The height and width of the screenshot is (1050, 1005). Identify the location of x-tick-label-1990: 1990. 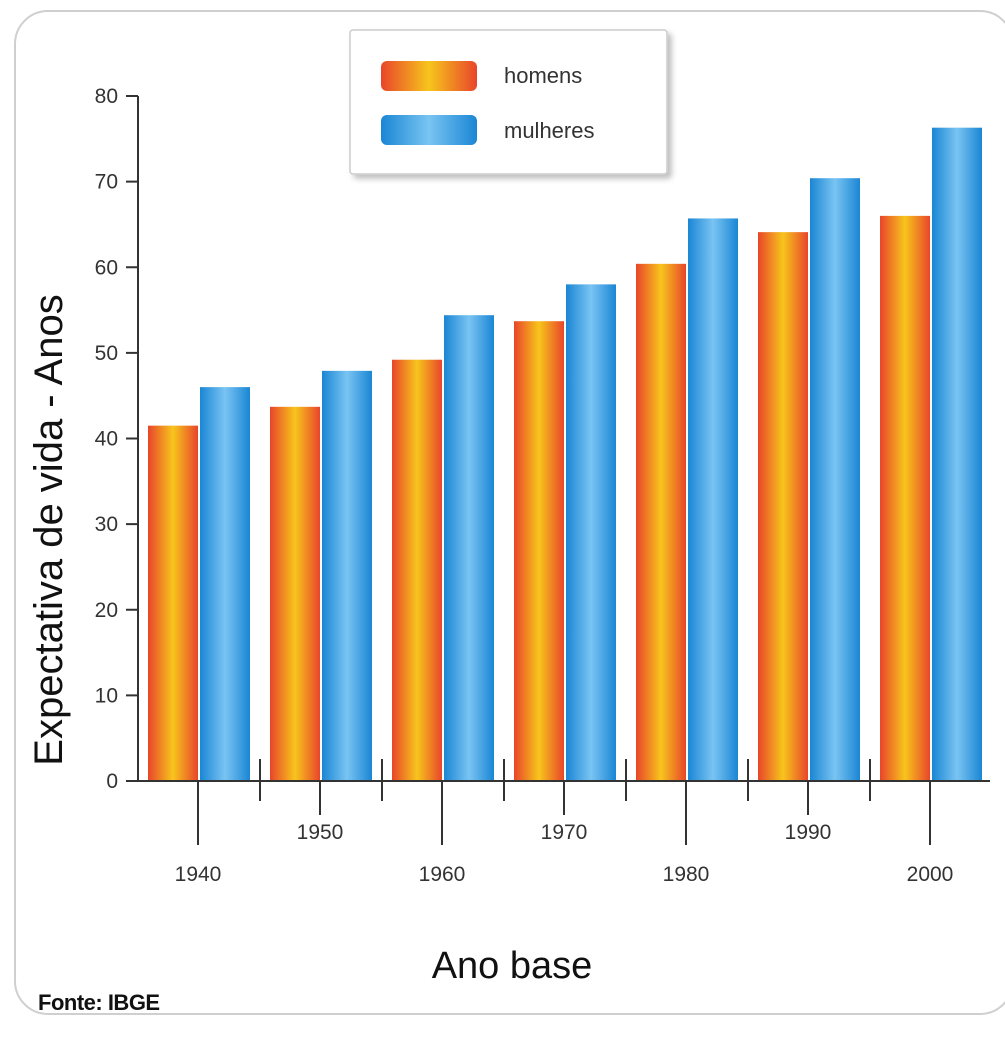
(808, 832).